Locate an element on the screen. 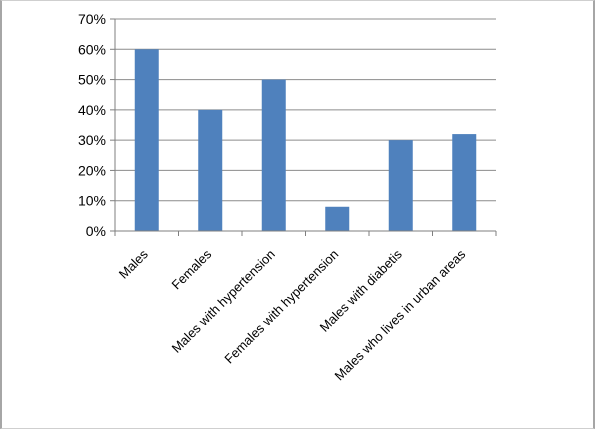 The height and width of the screenshot is (435, 595). y-tick-label: 20% is located at coordinates (92, 170).